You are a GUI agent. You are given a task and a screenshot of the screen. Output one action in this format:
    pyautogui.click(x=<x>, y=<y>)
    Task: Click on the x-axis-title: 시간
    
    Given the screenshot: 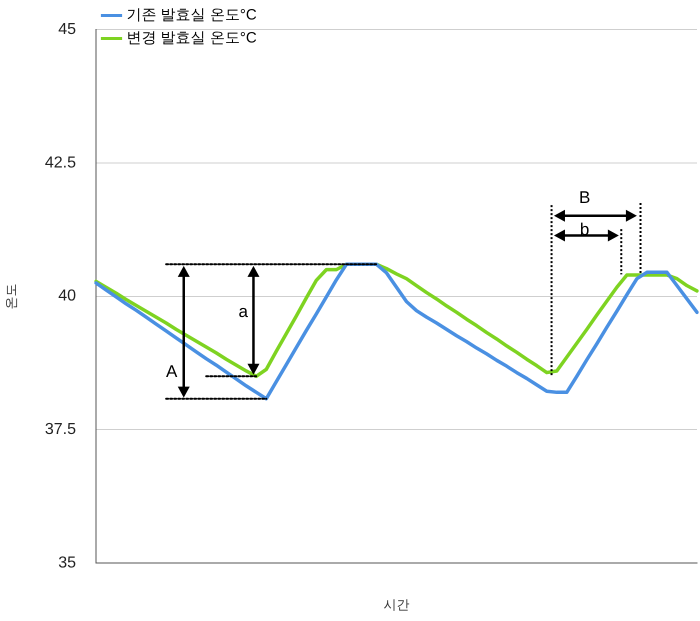 What is the action you would take?
    pyautogui.click(x=397, y=604)
    